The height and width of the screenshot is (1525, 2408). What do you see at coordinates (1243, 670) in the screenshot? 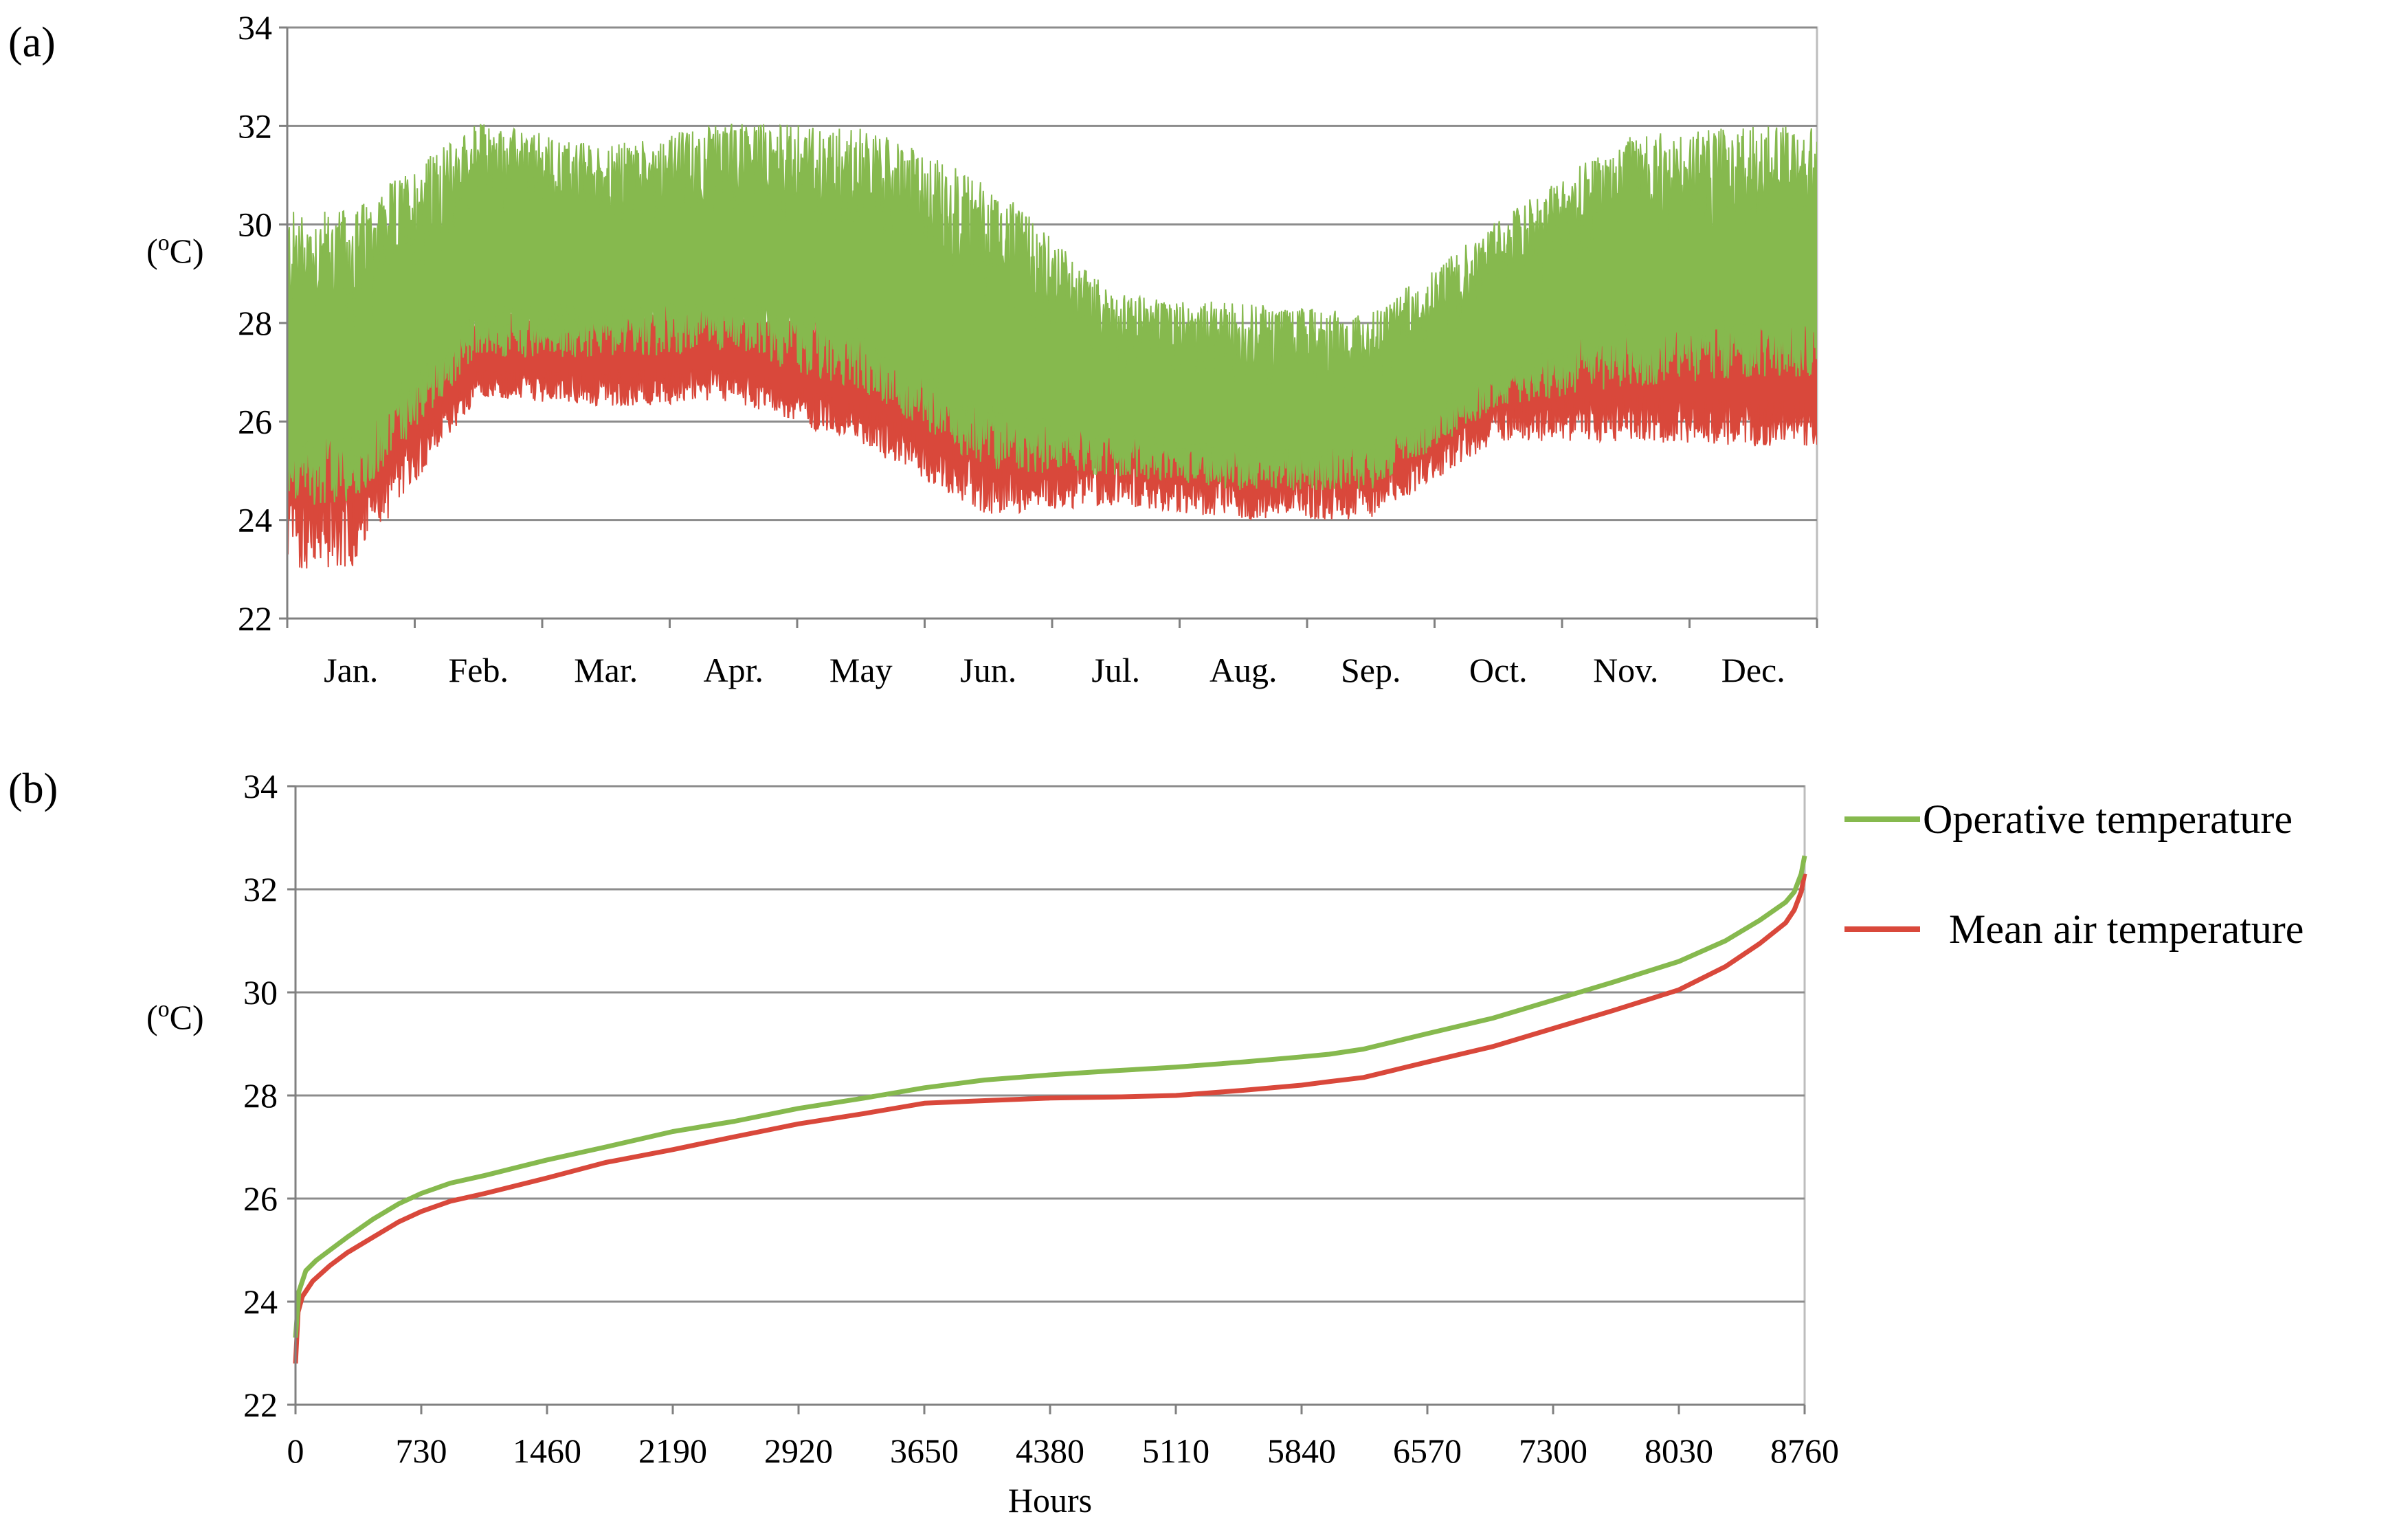
I see `month-label: Aug.` at bounding box center [1243, 670].